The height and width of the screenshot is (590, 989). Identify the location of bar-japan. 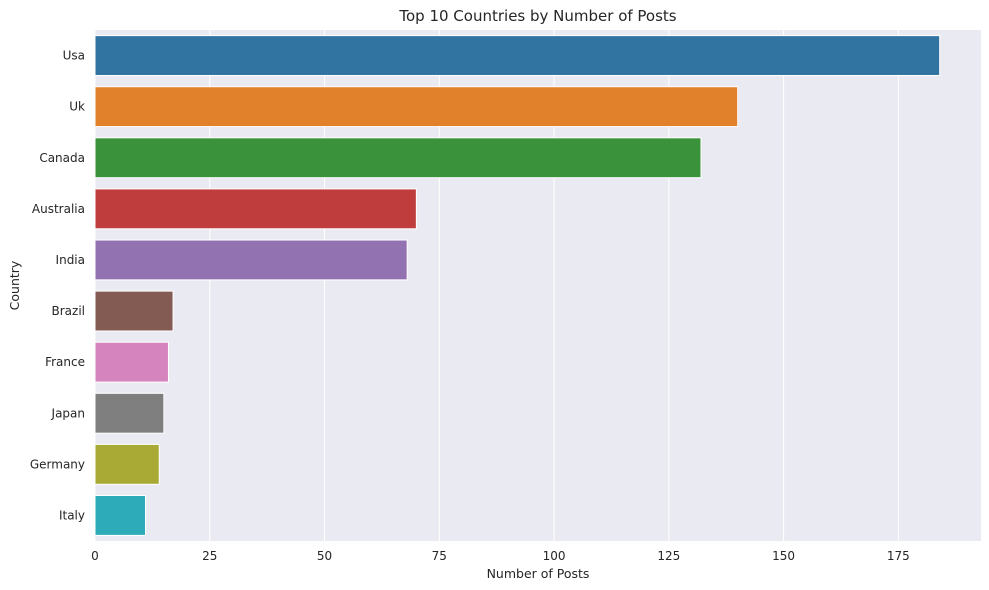
(129, 413).